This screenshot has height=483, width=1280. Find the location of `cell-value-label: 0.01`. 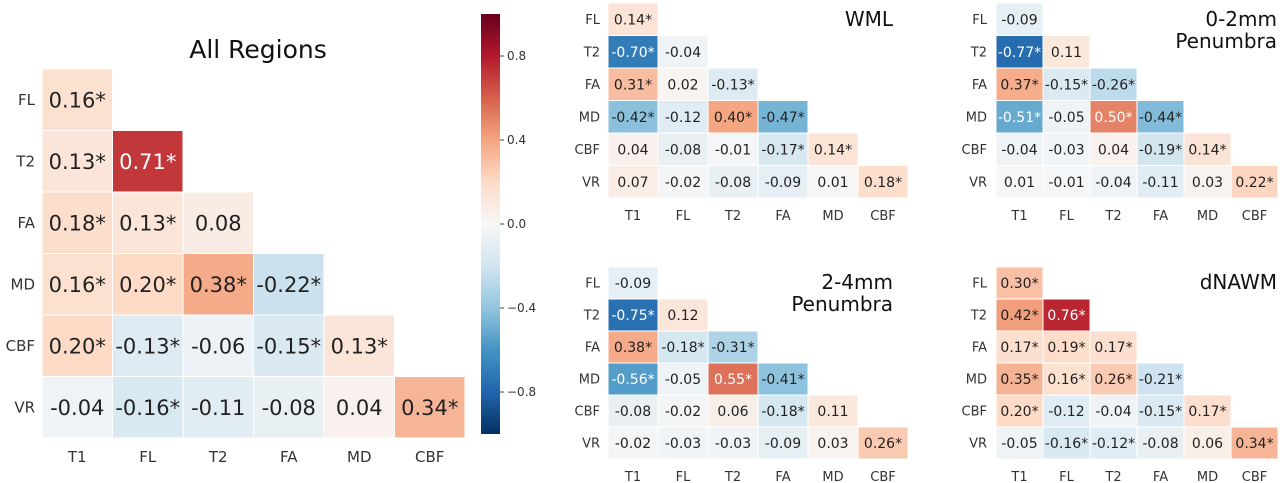

cell-value-label: 0.01 is located at coordinates (1019, 183).